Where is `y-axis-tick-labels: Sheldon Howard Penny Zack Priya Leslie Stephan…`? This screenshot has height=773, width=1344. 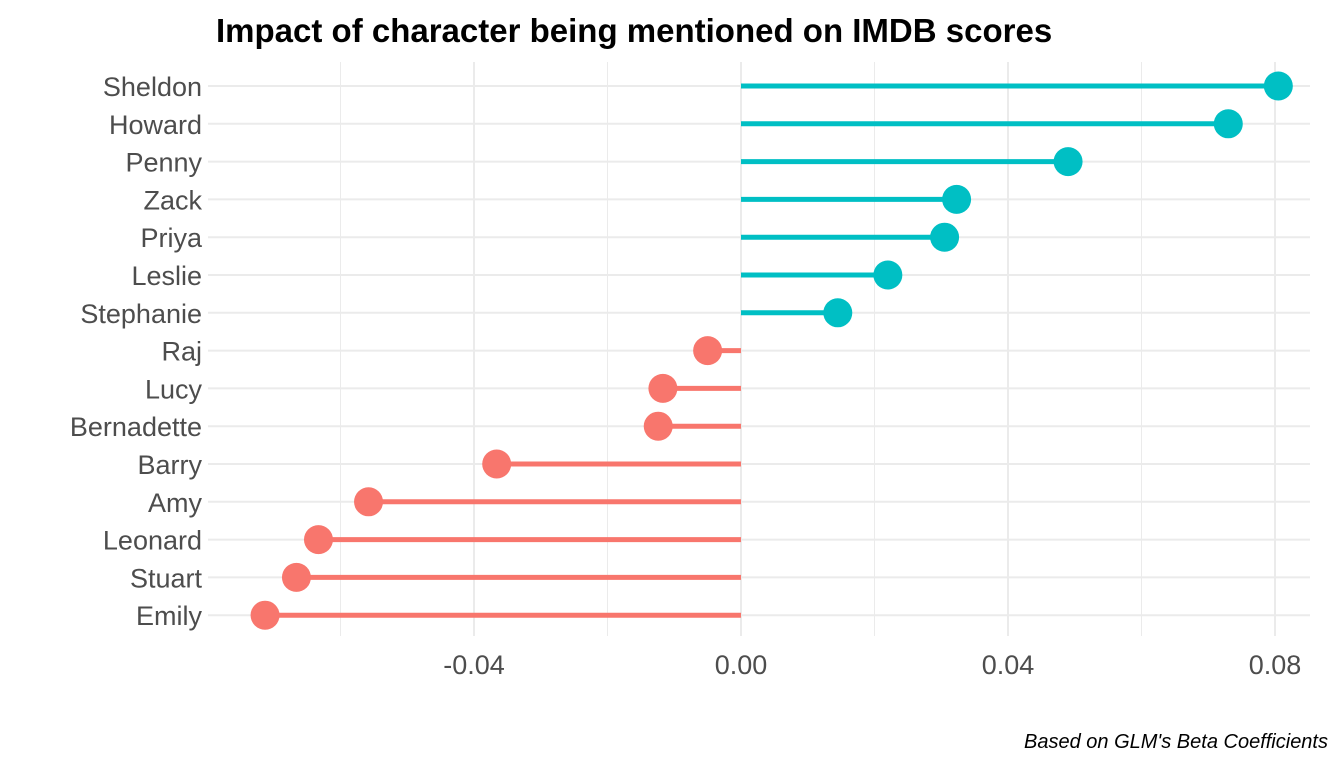 y-axis-tick-labels: Sheldon Howard Penny Zack Priya Leslie Stephan… is located at coordinates (136, 351).